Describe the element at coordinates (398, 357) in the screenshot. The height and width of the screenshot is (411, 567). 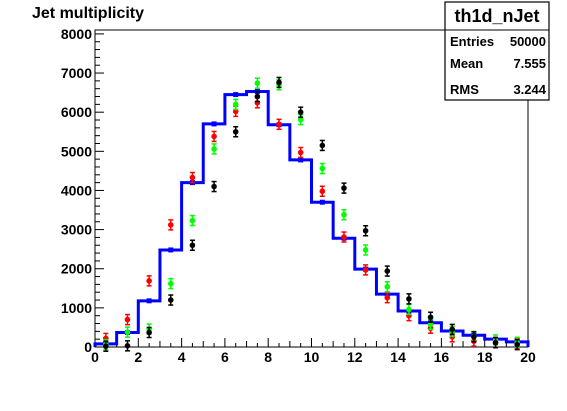
I see `x-tick-label: 14` at that location.